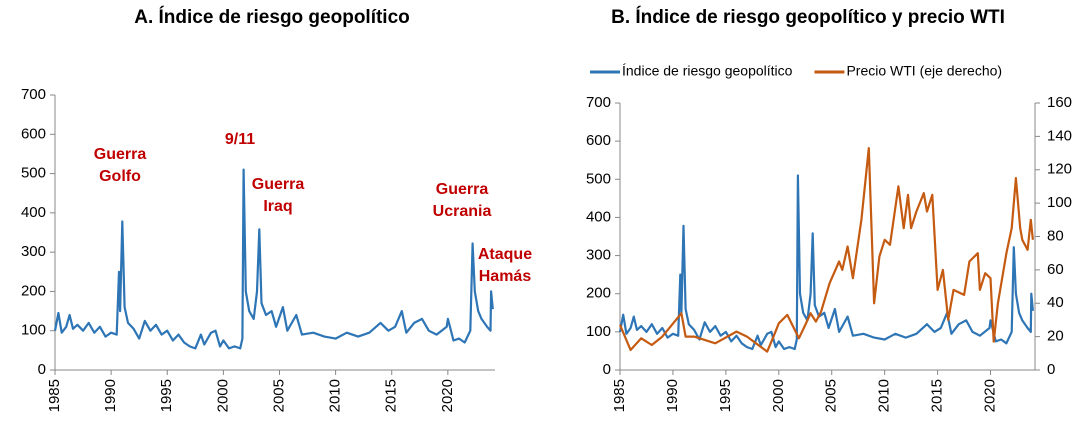 This screenshot has height=427, width=1082. What do you see at coordinates (1055, 336) in the screenshot?
I see `y2-tick-label: 20` at bounding box center [1055, 336].